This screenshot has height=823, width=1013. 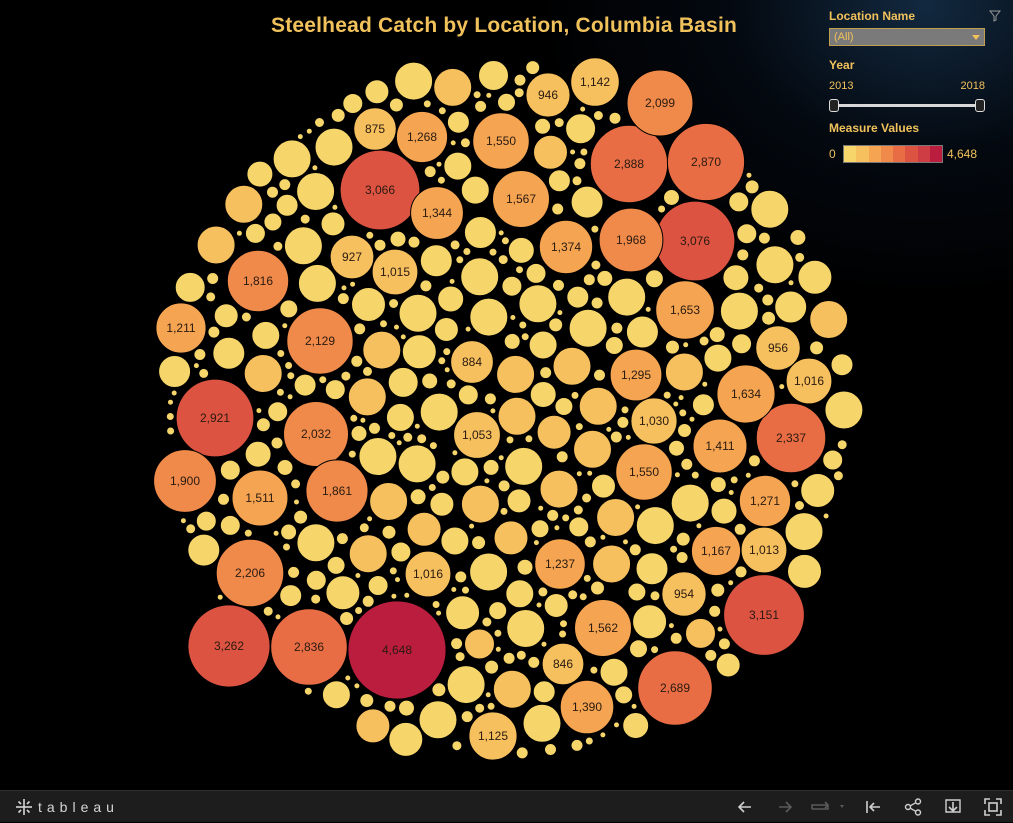 What do you see at coordinates (913, 807) in the screenshot?
I see `share-button` at bounding box center [913, 807].